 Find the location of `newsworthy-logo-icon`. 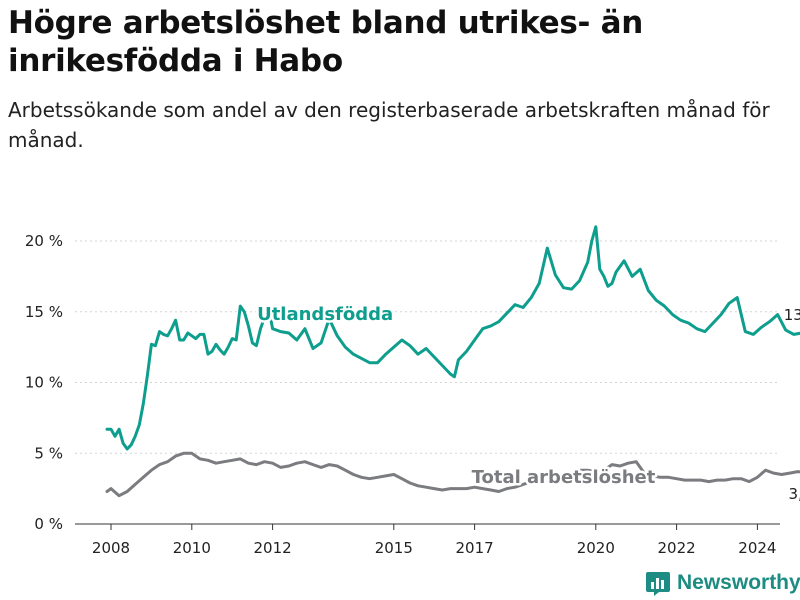

newsworthy-logo-icon is located at coordinates (658, 584).